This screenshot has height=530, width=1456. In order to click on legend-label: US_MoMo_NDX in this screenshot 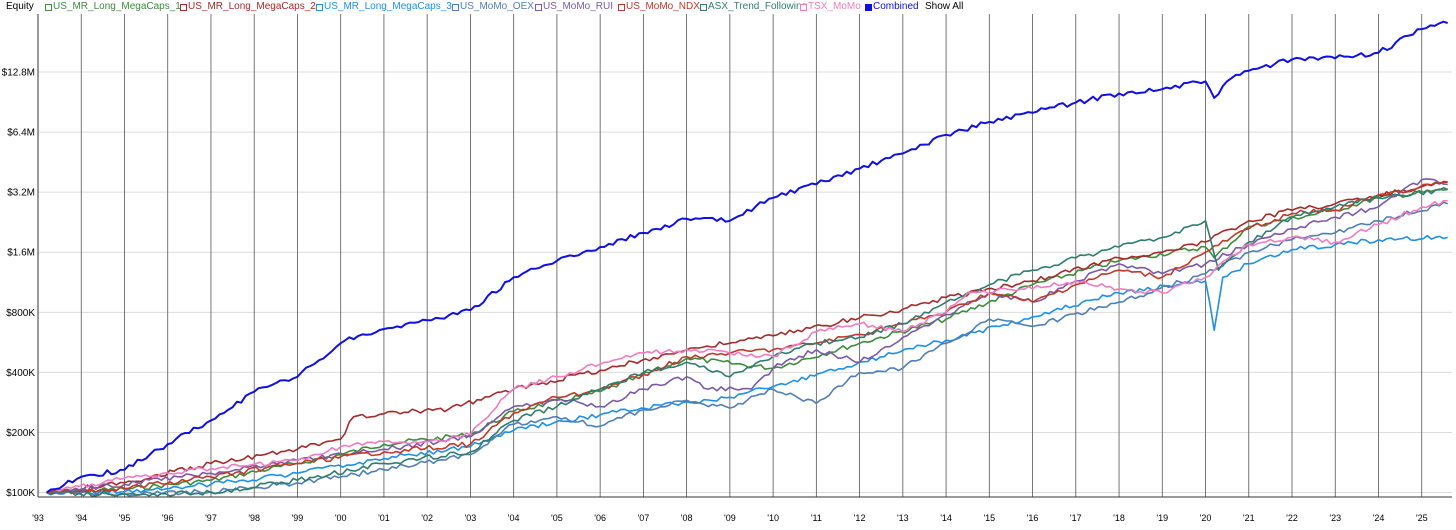, I will do `click(663, 6)`.